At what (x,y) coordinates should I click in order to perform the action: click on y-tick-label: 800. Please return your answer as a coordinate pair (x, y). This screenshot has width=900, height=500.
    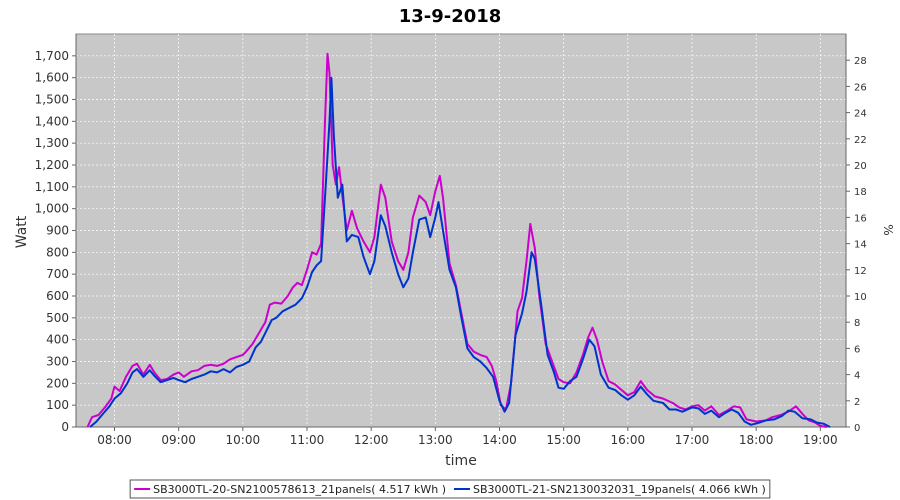
    Looking at the image, I should click on (57, 252).